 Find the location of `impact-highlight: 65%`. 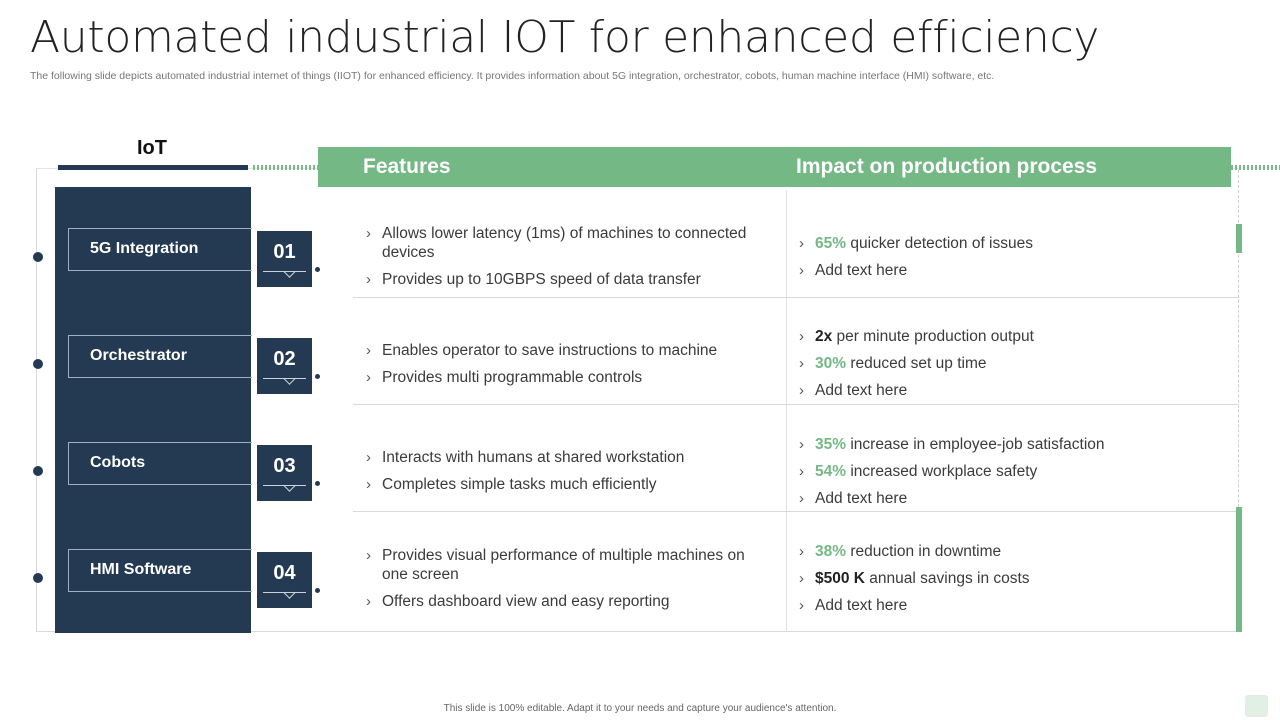

impact-highlight: 65% is located at coordinates (831, 243).